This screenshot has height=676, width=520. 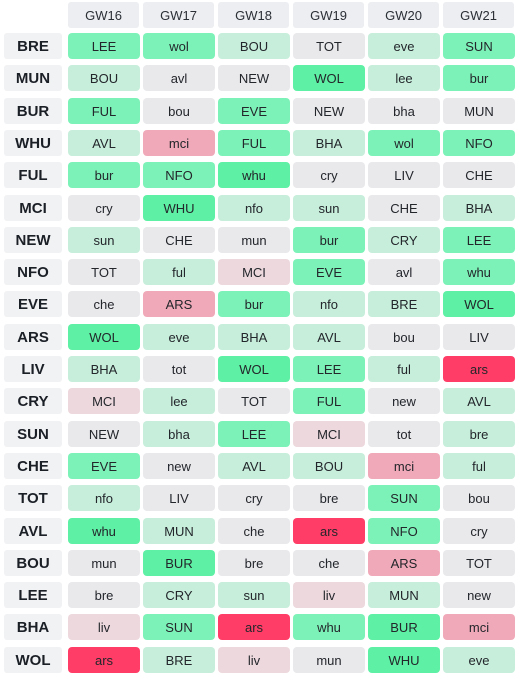 I want to click on fixture-cell: new, so click(x=479, y=595).